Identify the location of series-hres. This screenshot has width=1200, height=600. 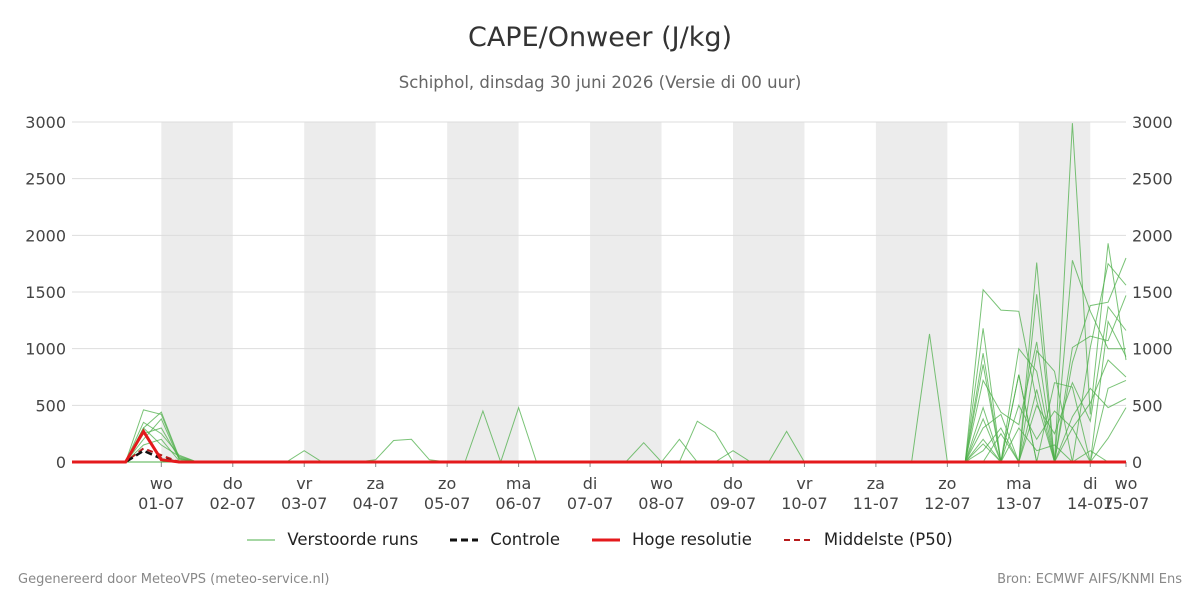
(599, 446).